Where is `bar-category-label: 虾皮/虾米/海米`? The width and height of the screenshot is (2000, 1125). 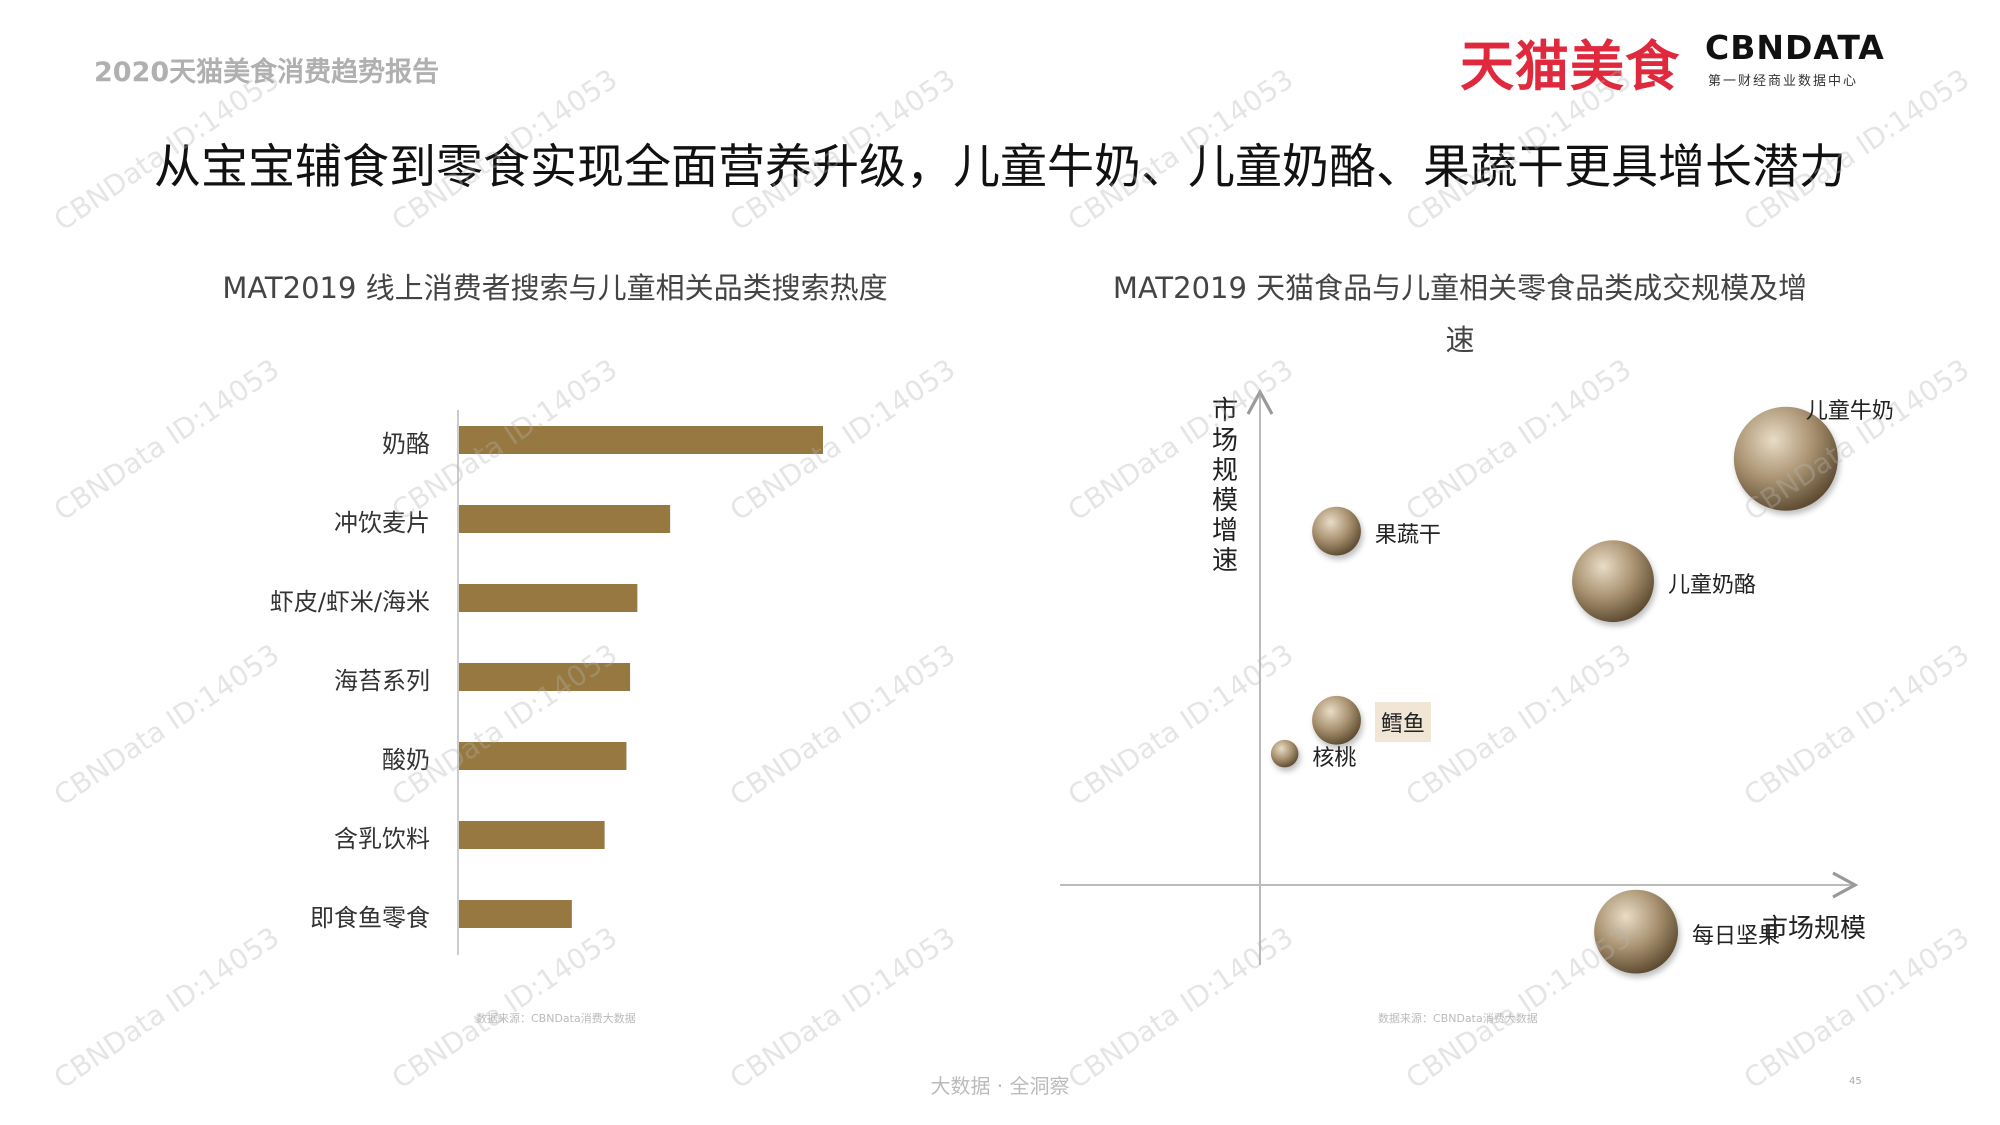 bar-category-label: 虾皮/虾米/海米 is located at coordinates (349, 602).